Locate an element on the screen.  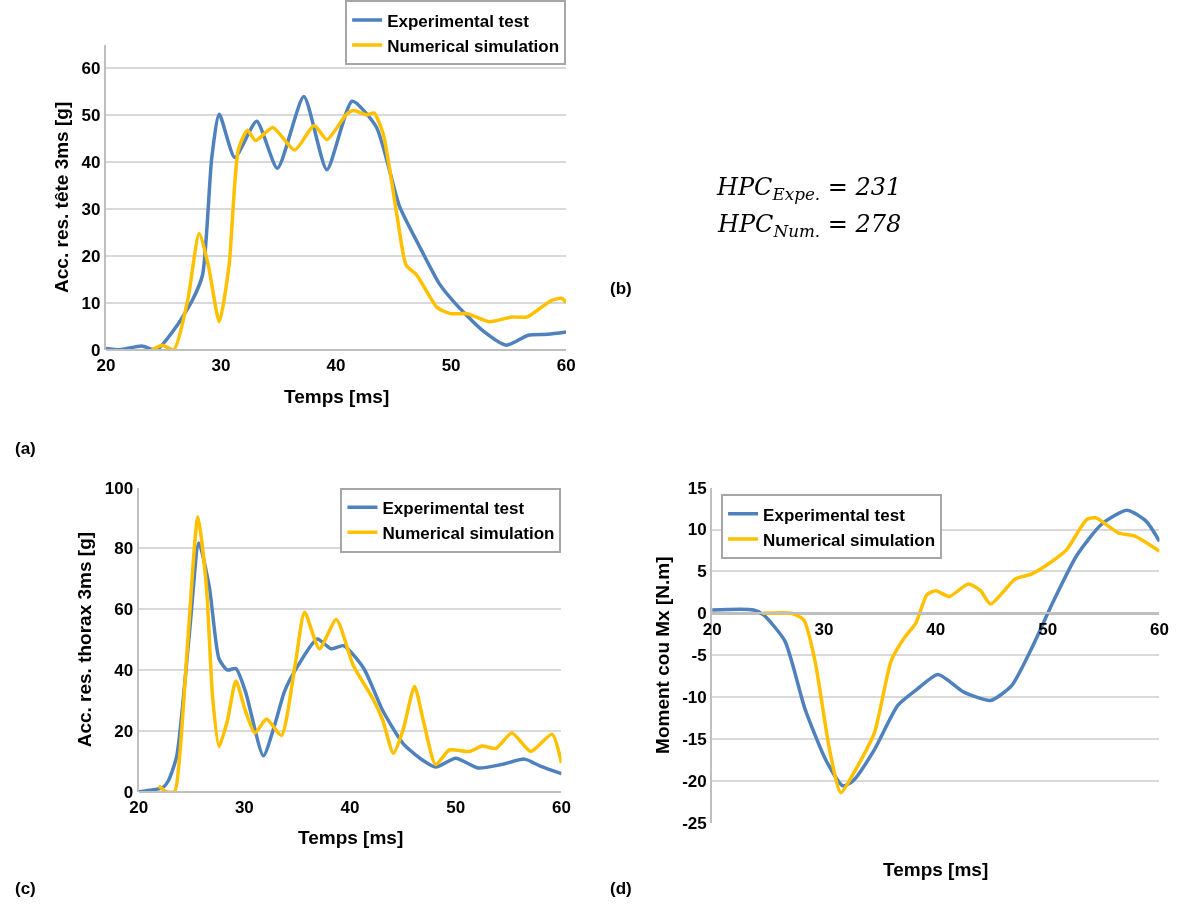
y-tick-label: -20 is located at coordinates (694, 781).